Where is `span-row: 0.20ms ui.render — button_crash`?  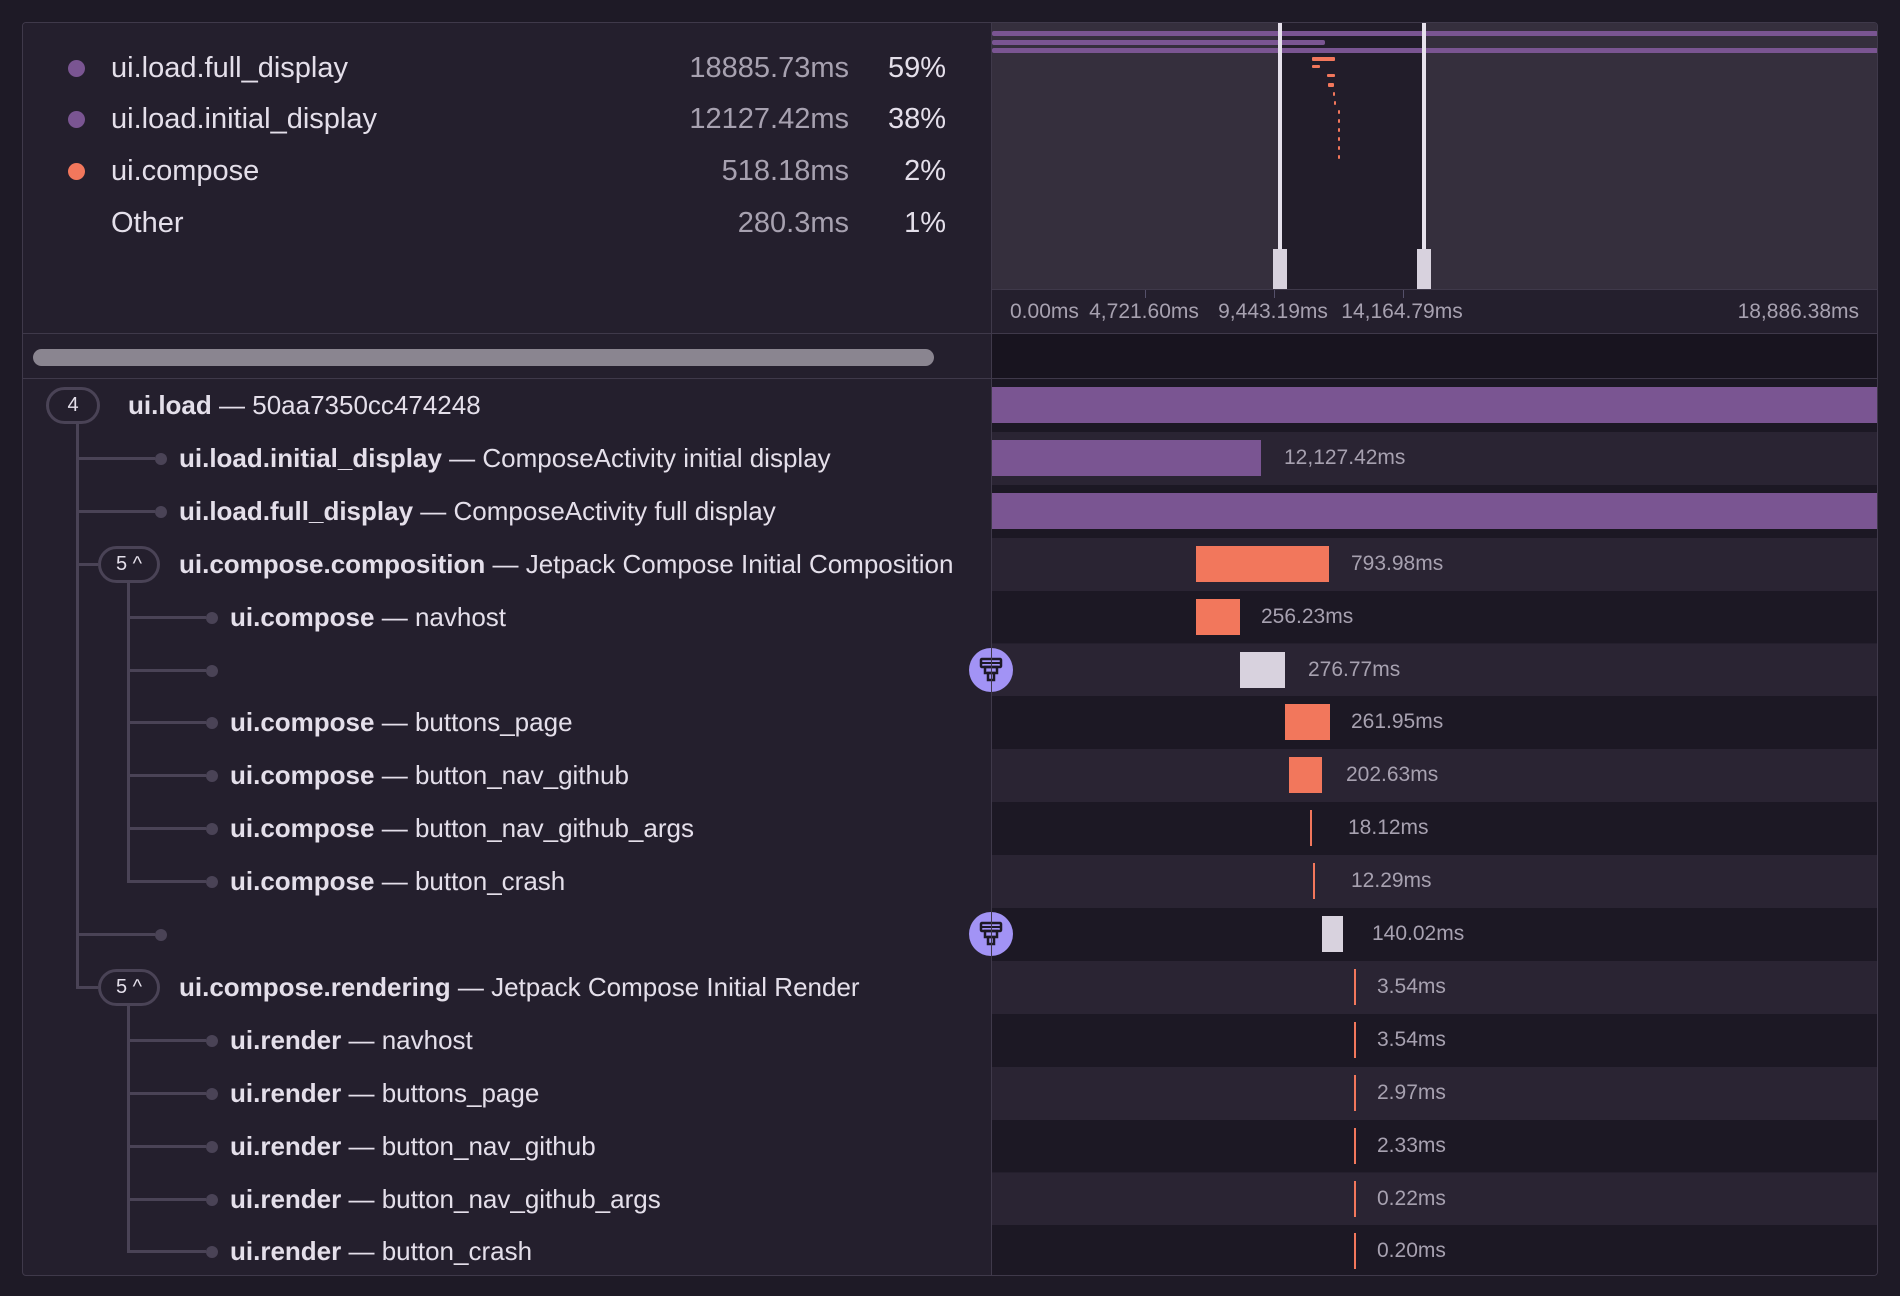
span-row: 0.20ms ui.render — button_crash is located at coordinates (950, 1250).